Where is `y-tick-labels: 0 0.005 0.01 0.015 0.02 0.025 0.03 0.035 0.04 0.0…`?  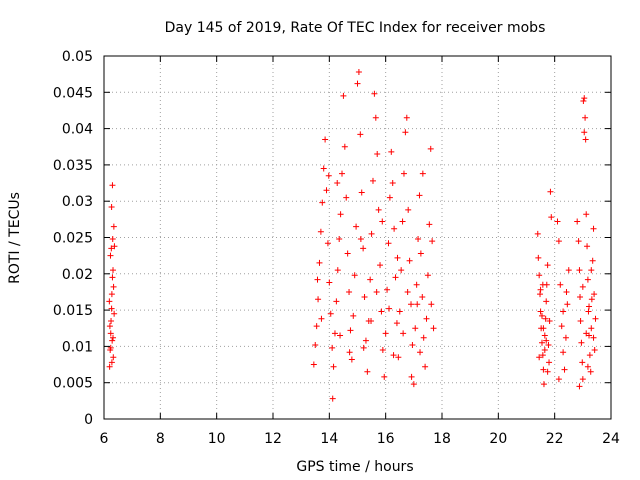
y-tick-labels: 0 0.005 0.01 0.015 0.02 0.025 0.03 0.035 0.04 0.0… is located at coordinates (73, 238).